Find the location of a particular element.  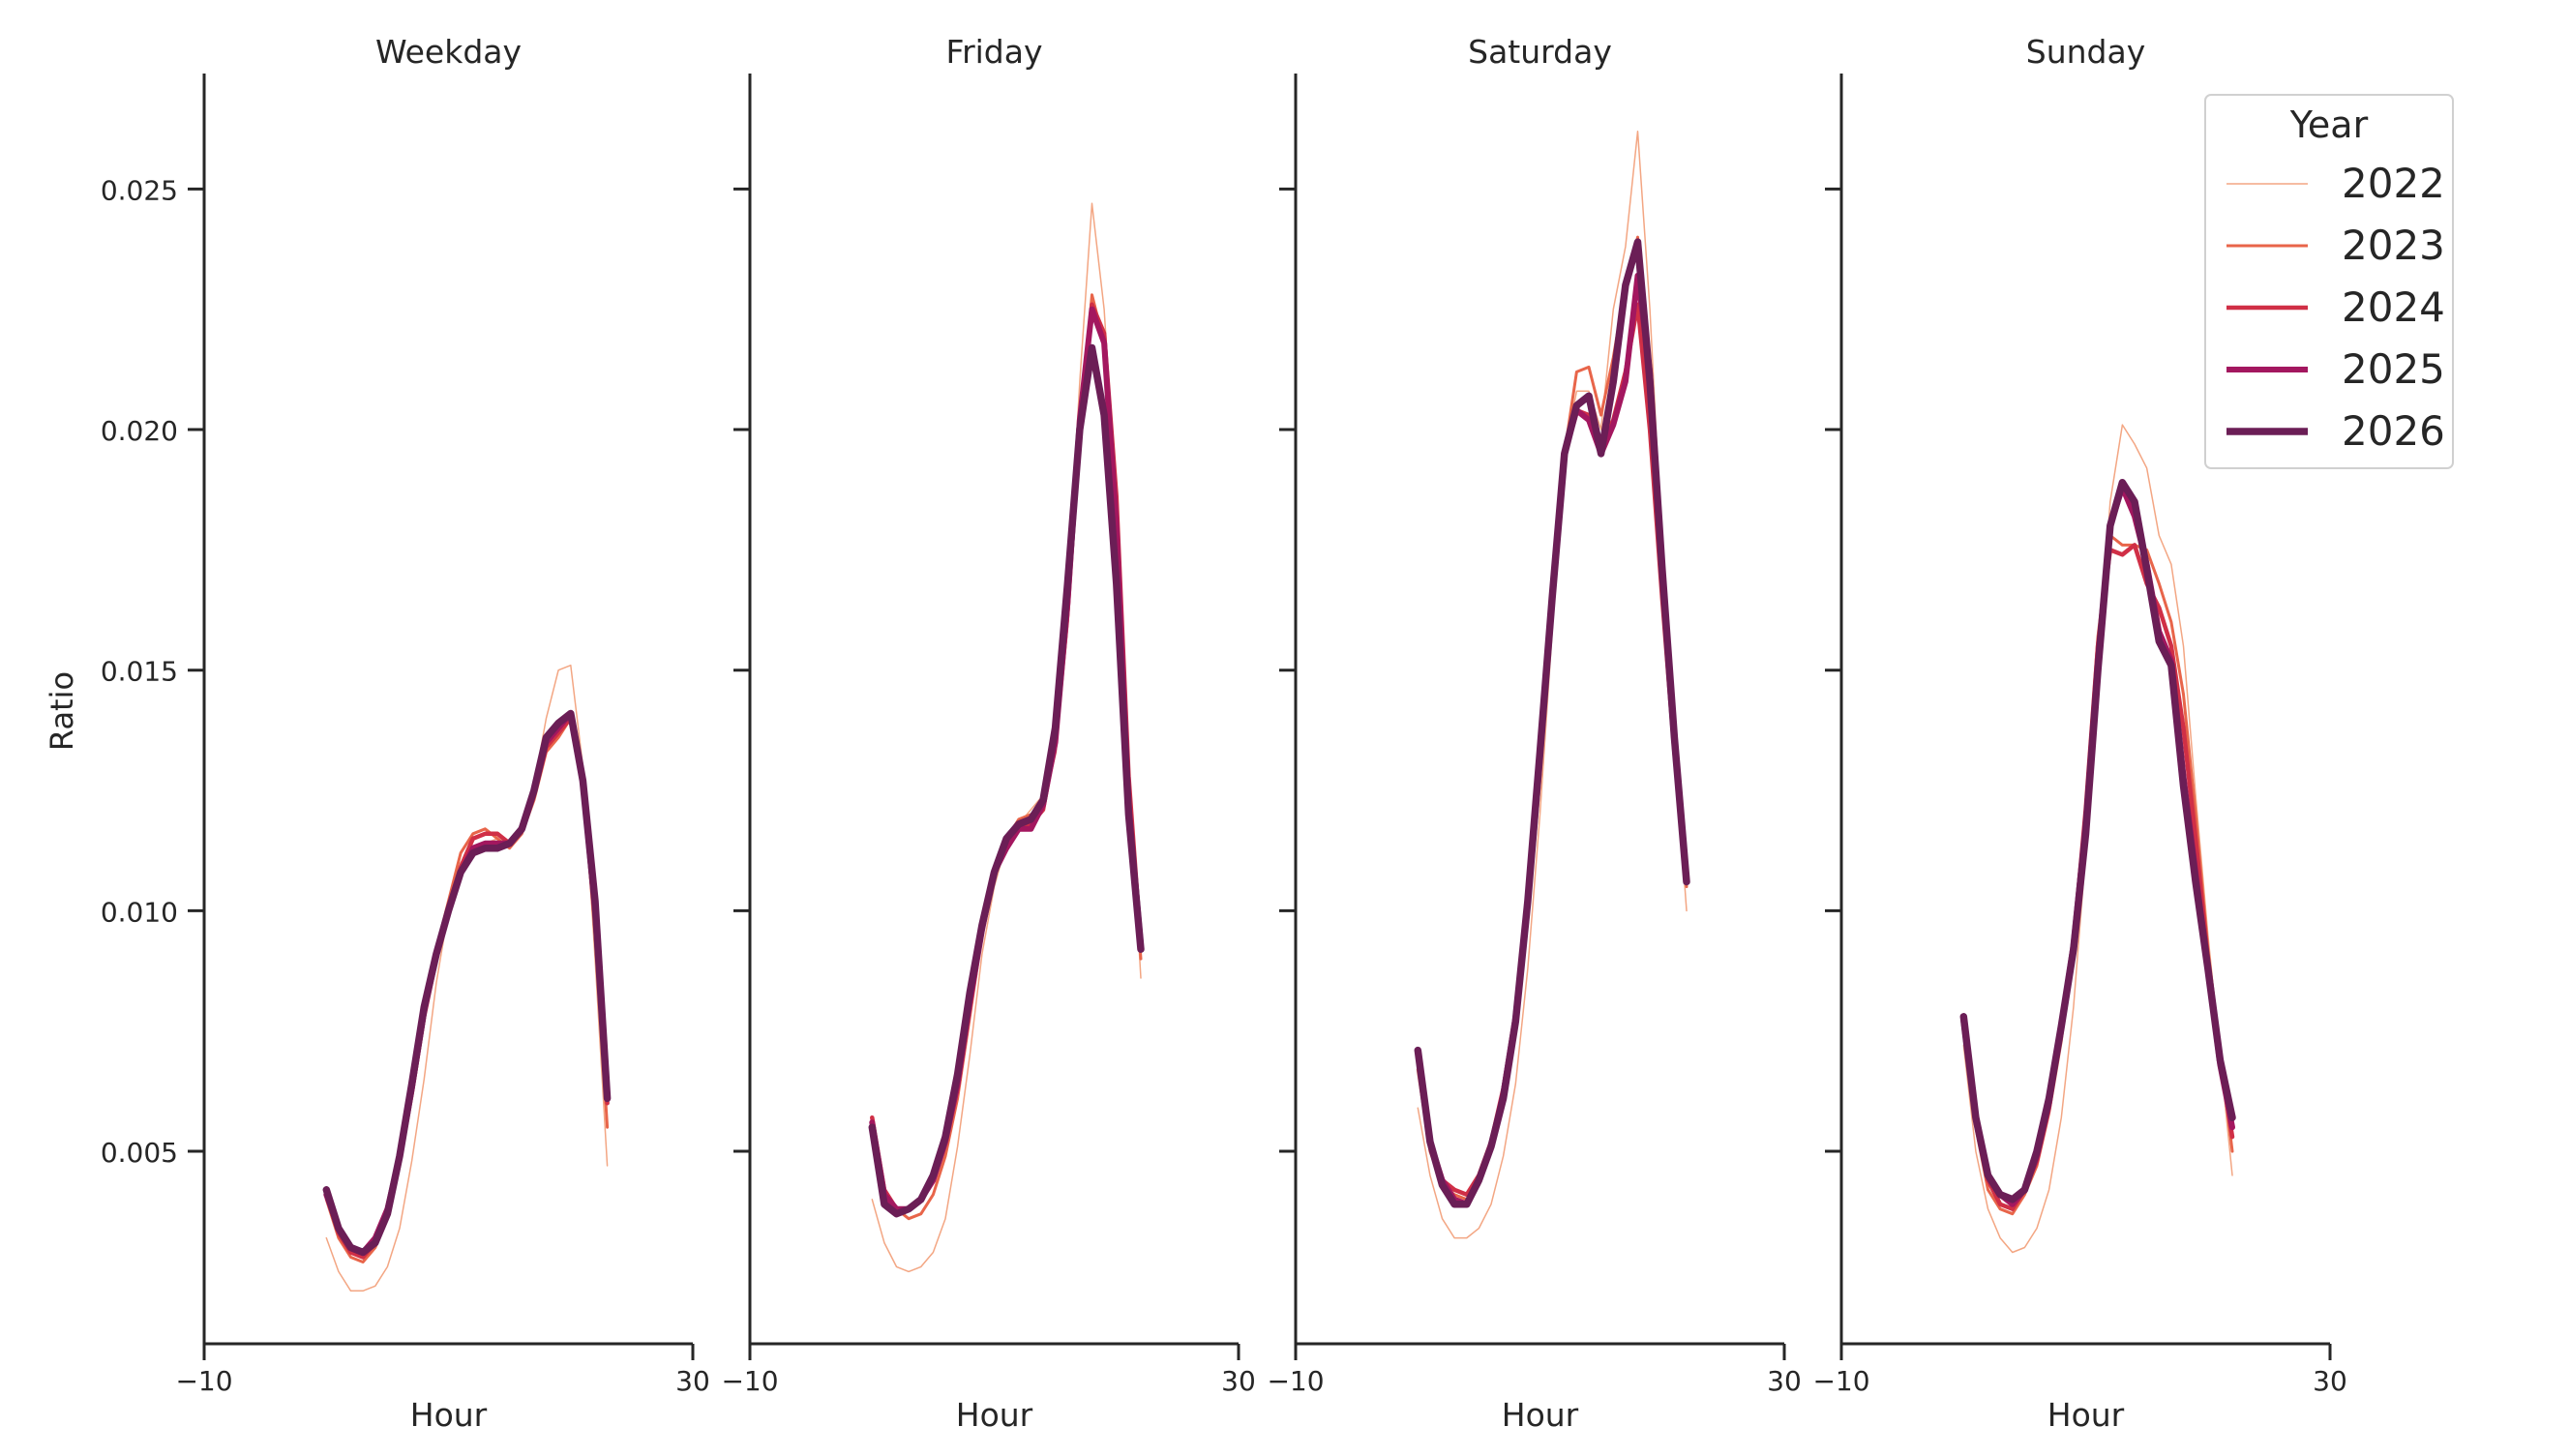

legend-label: 2025 is located at coordinates (2394, 369).